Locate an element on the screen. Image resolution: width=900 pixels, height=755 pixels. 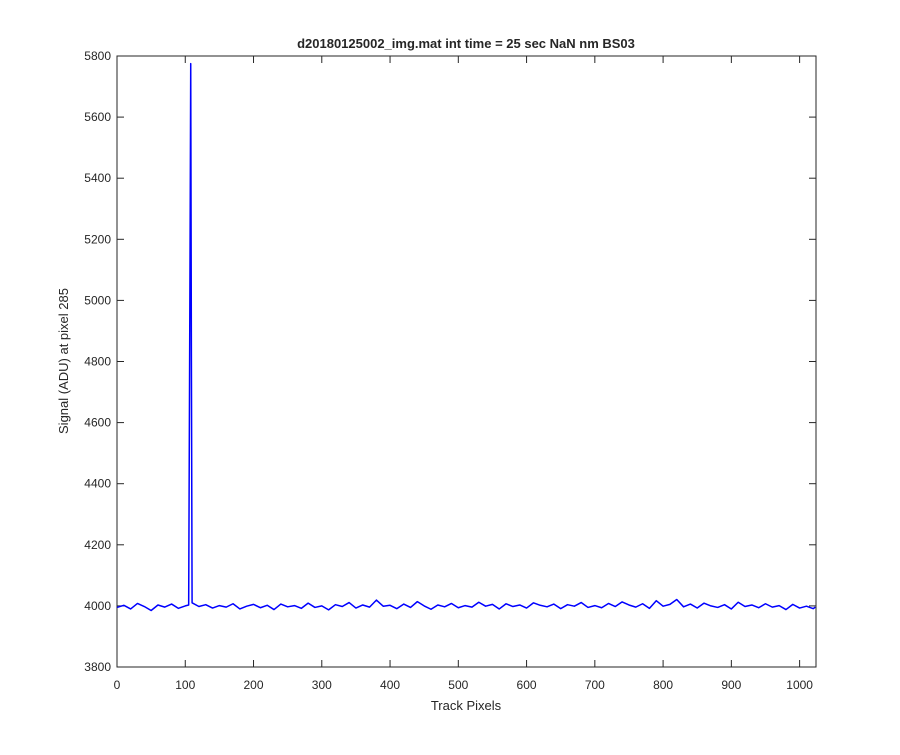
y-tick-label: 3800 is located at coordinates (97, 667).